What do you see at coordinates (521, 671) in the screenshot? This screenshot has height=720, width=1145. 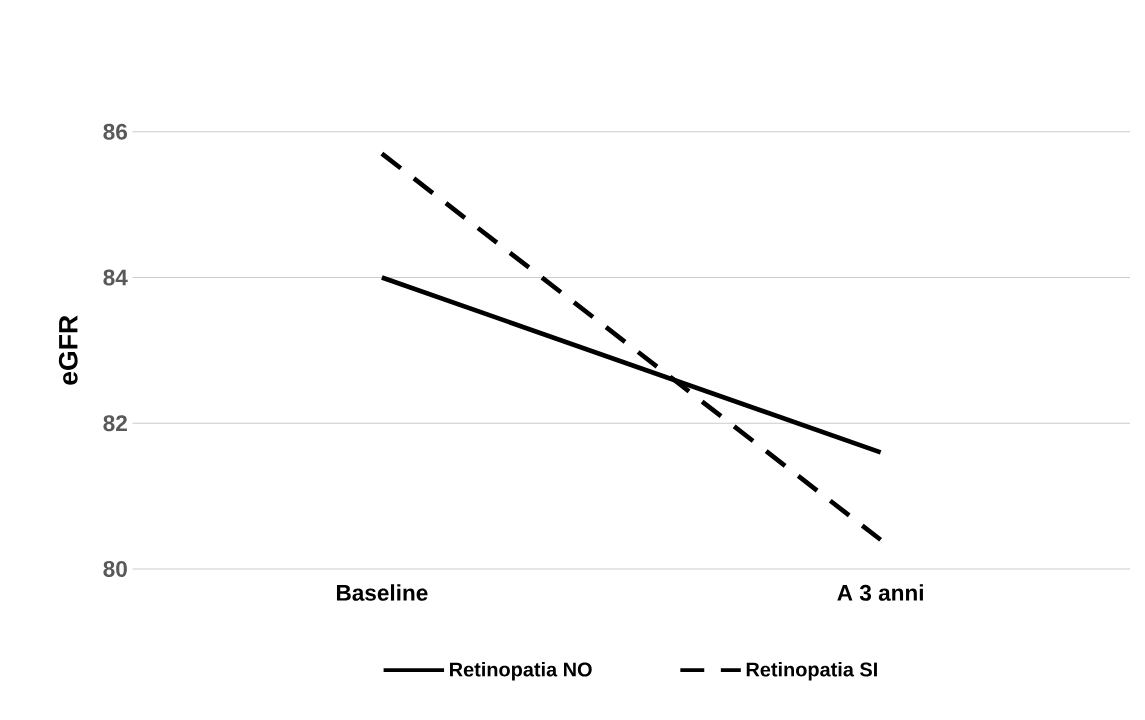 I see `legend-label: Retinopatia NO` at bounding box center [521, 671].